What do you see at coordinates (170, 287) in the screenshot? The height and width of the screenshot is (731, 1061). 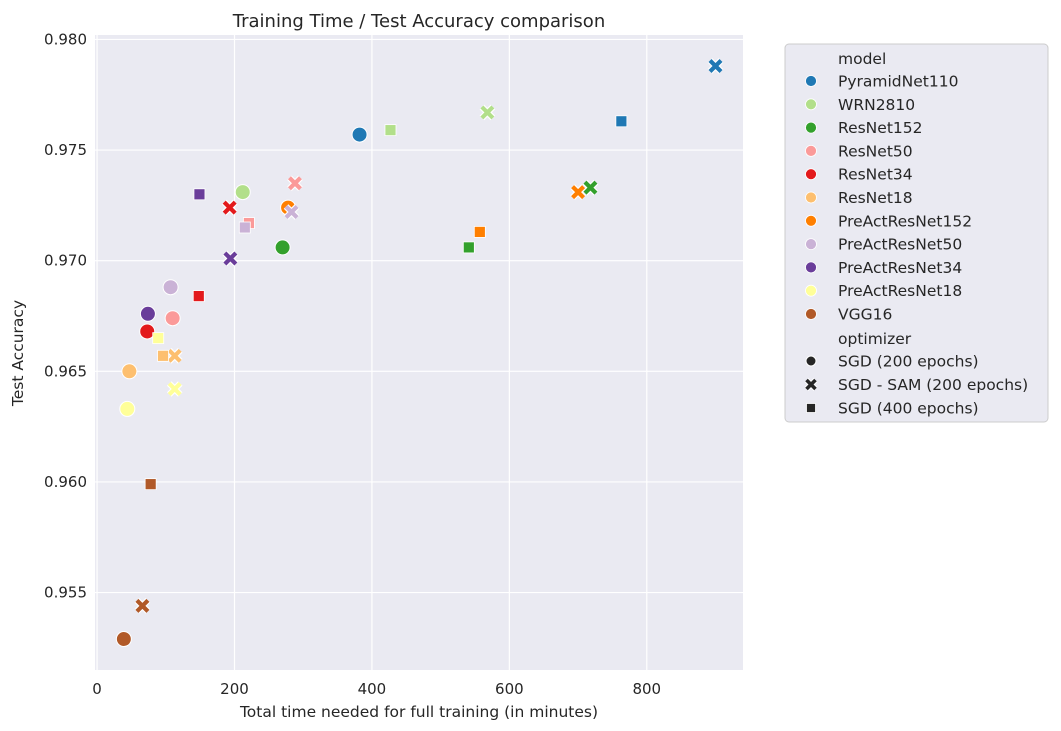 I see `point-preactresnet50-circle` at bounding box center [170, 287].